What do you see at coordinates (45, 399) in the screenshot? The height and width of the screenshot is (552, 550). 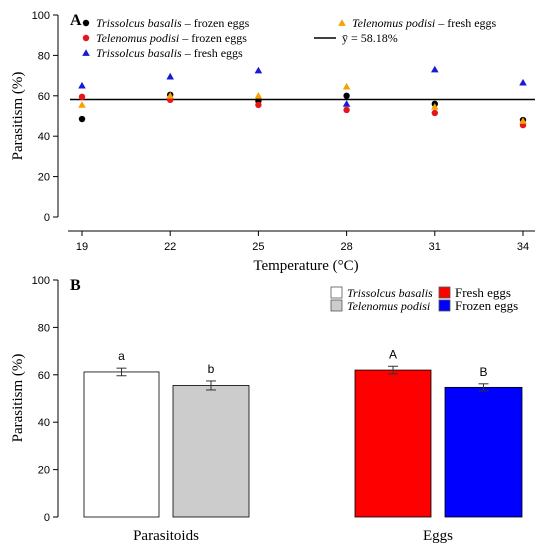 I see `panel-b-y-ticks: 0 20 40 60 80 100` at bounding box center [45, 399].